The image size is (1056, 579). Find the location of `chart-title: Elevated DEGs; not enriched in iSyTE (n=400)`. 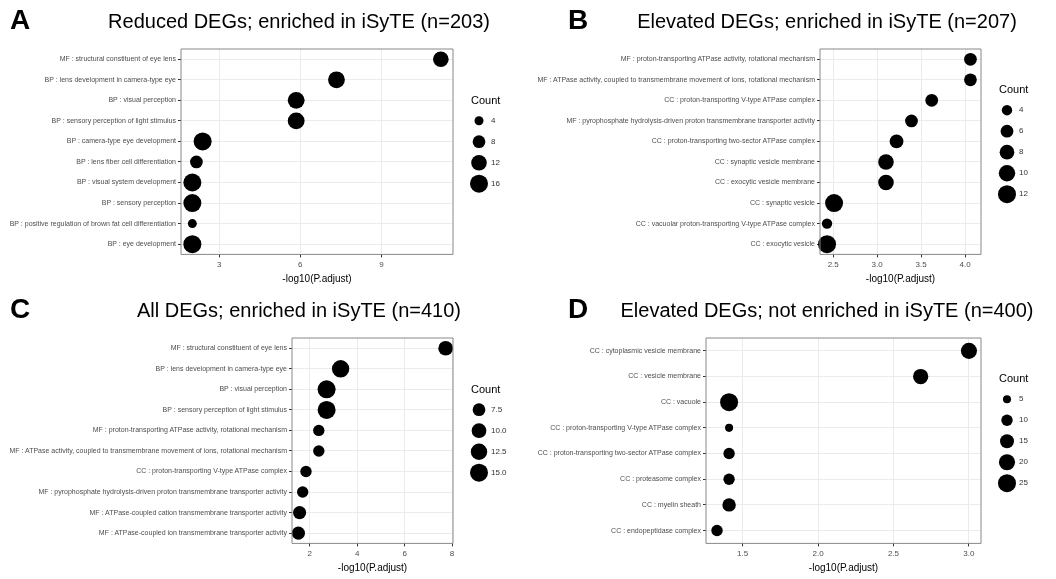

chart-title: Elevated DEGs; not enriched in iSyTE (n=400) is located at coordinates (827, 310).